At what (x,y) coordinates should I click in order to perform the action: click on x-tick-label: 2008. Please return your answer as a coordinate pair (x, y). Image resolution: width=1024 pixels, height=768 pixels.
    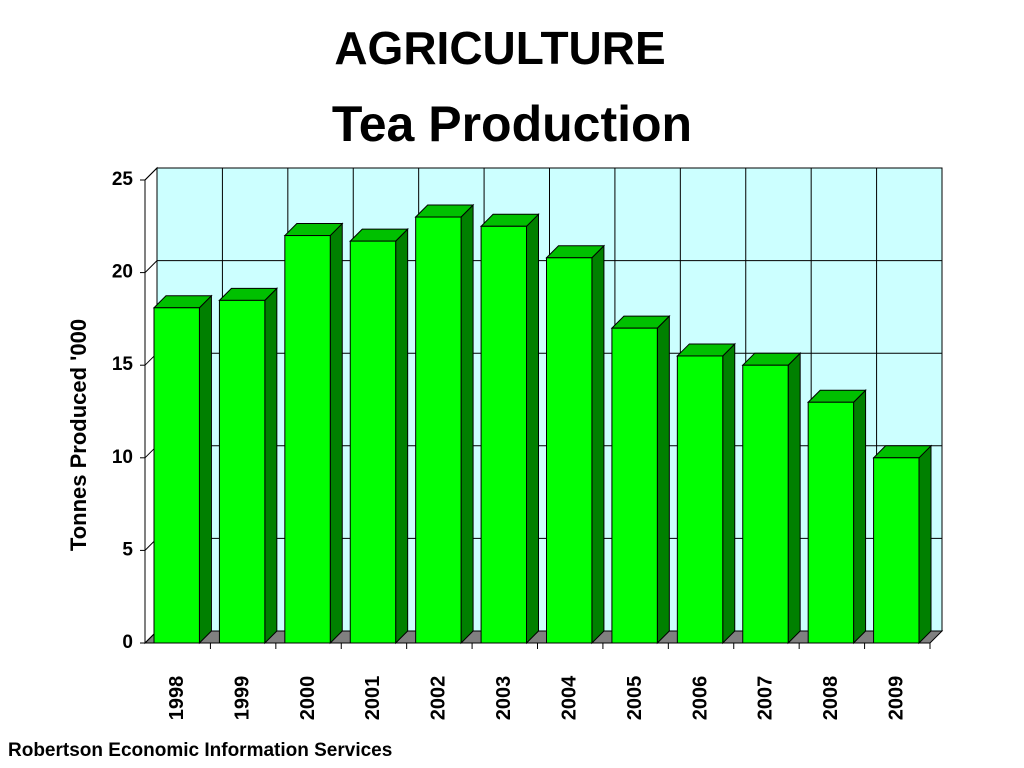
    Looking at the image, I should click on (831, 698).